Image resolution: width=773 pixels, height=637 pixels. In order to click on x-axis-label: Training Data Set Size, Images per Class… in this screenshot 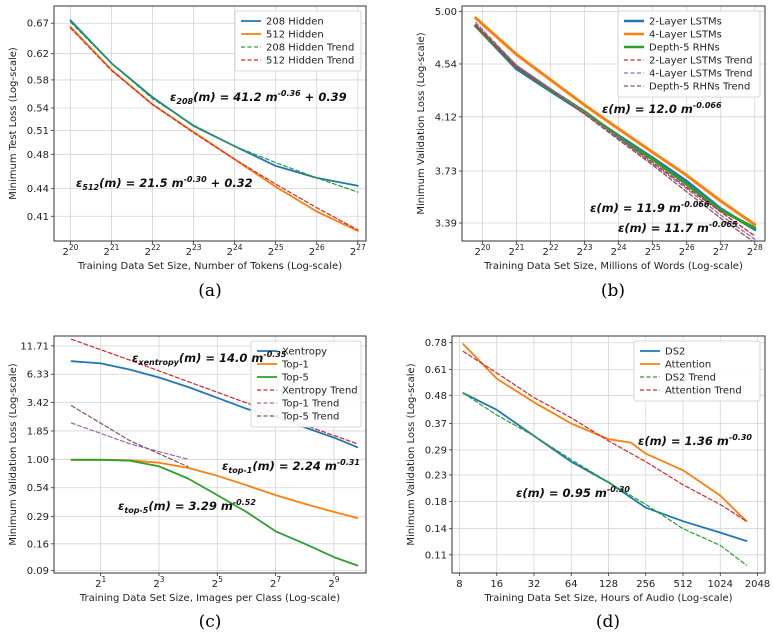, I will do `click(209, 598)`.